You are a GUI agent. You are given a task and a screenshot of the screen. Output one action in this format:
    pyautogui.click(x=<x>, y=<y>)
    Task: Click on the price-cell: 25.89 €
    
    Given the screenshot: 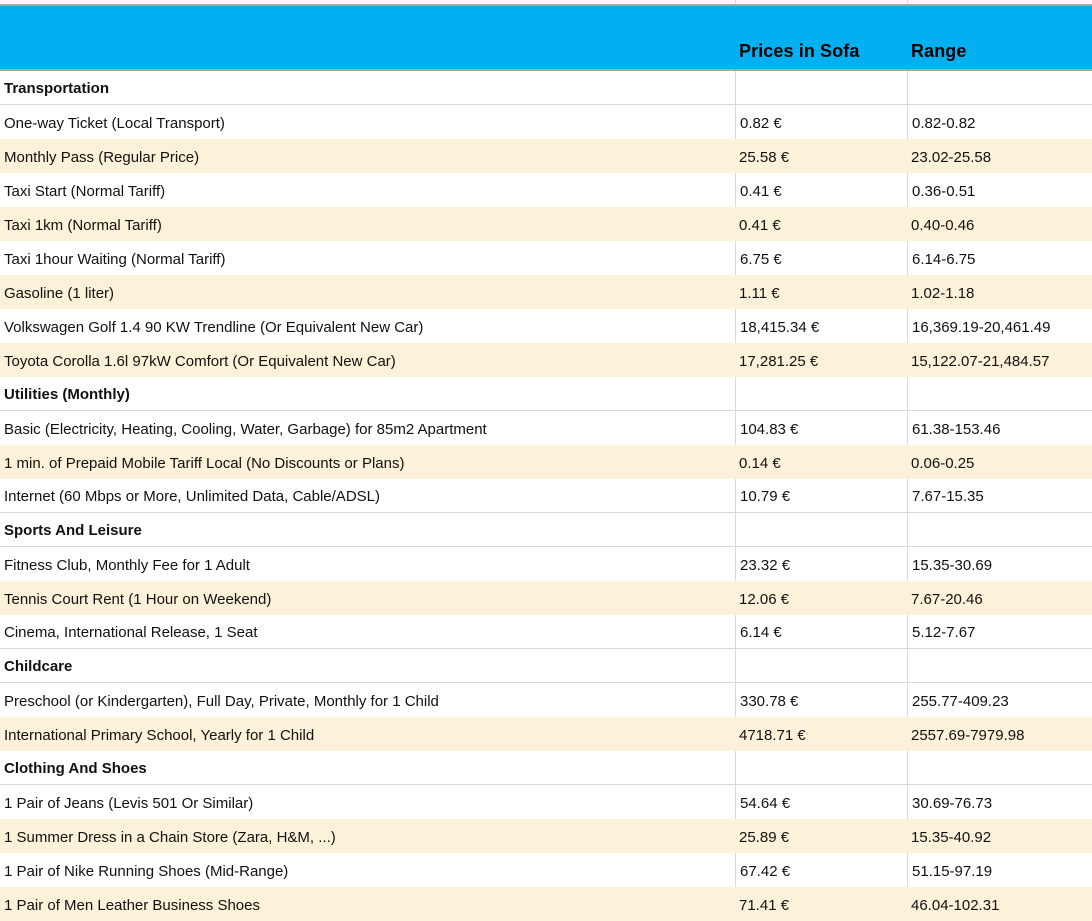 What is the action you would take?
    pyautogui.click(x=764, y=837)
    